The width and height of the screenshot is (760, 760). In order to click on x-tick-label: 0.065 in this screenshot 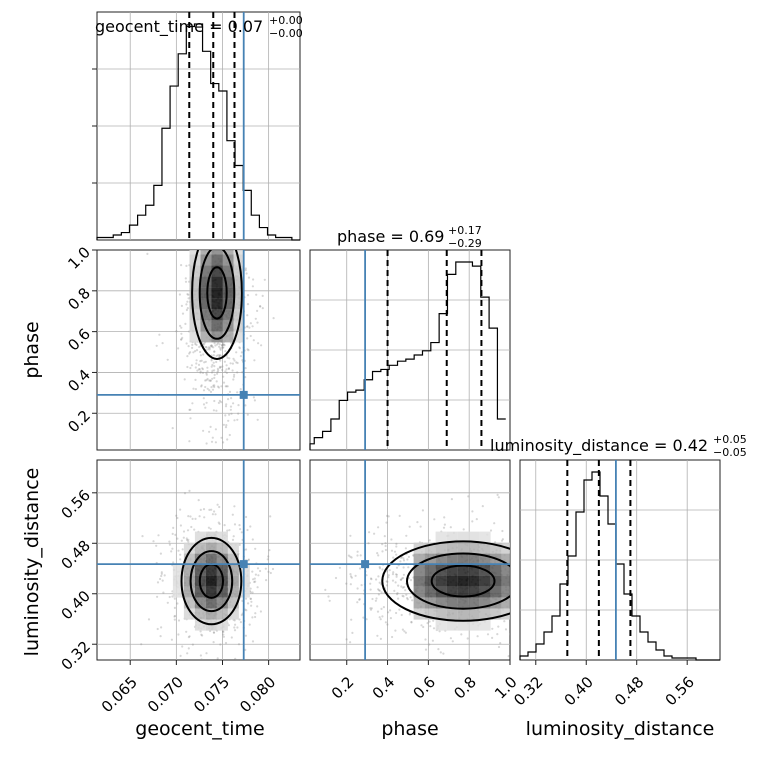, I will do `click(119, 694)`.